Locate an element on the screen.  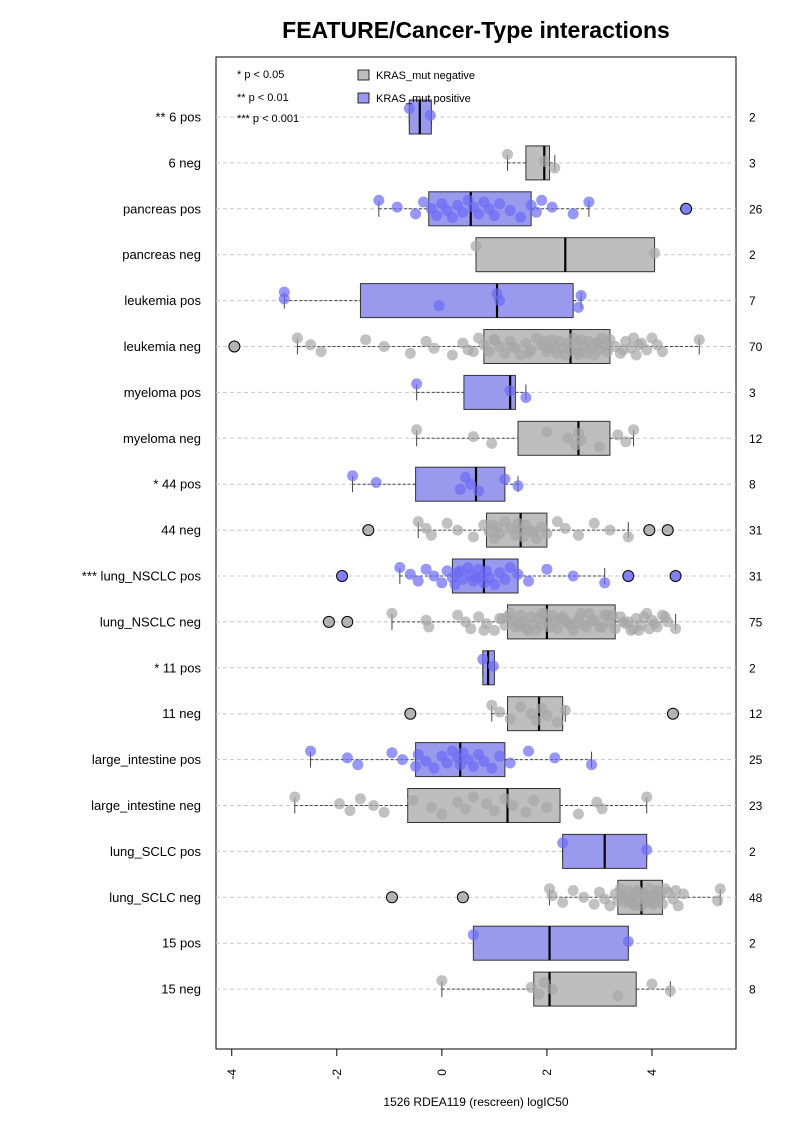
outlier-lung-nsclc-neg is located at coordinates (347, 621).